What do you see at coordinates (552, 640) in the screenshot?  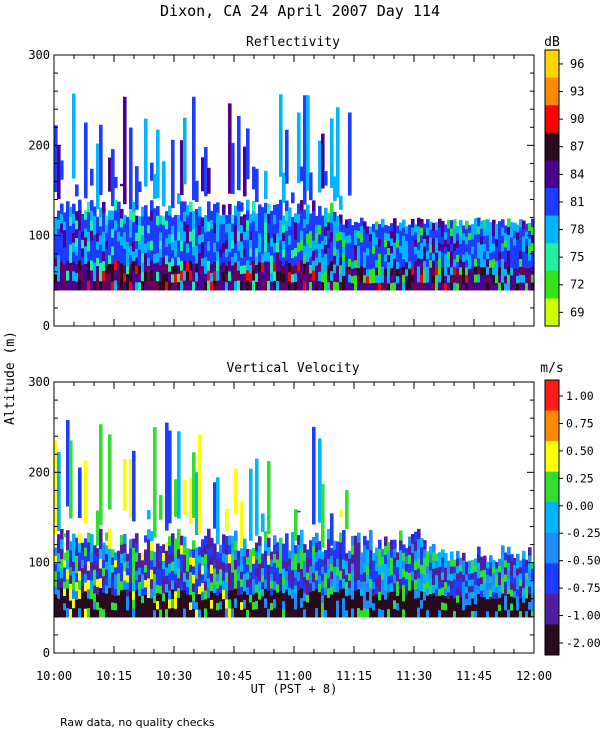 I see `colorbar-swatch` at bounding box center [552, 640].